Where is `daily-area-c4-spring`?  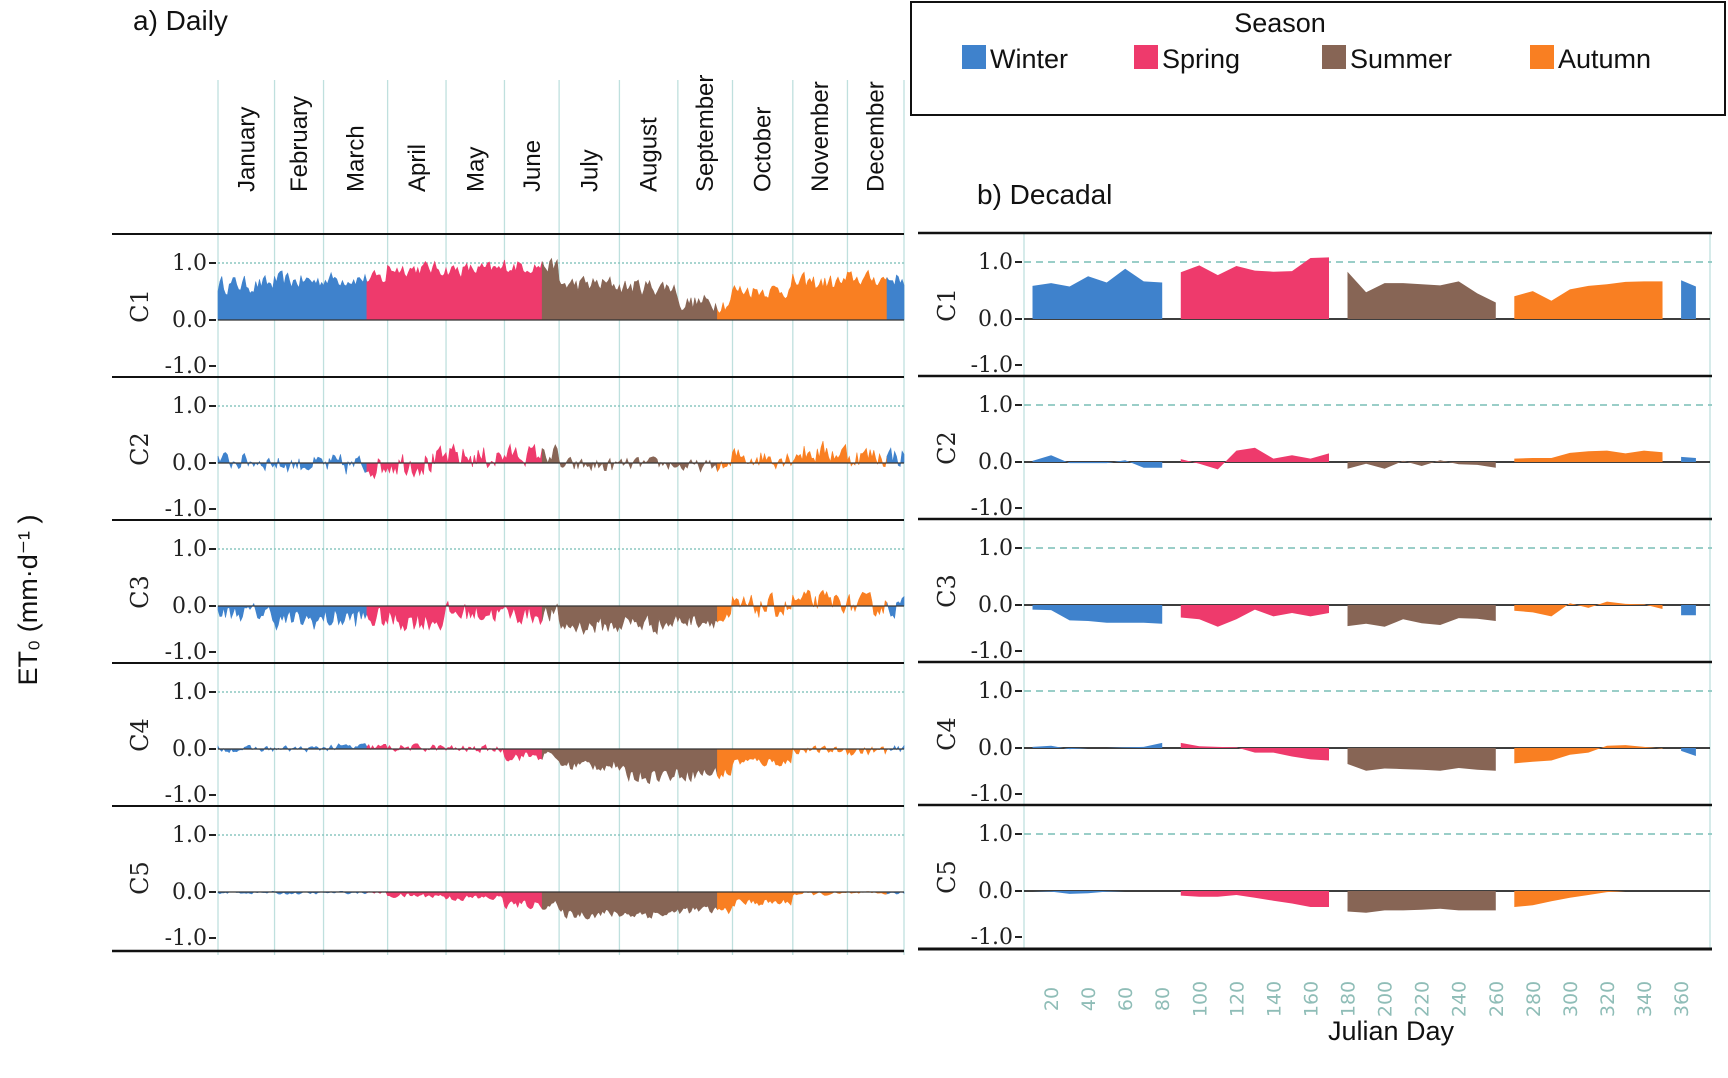
daily-area-c4-spring is located at coordinates (454, 752).